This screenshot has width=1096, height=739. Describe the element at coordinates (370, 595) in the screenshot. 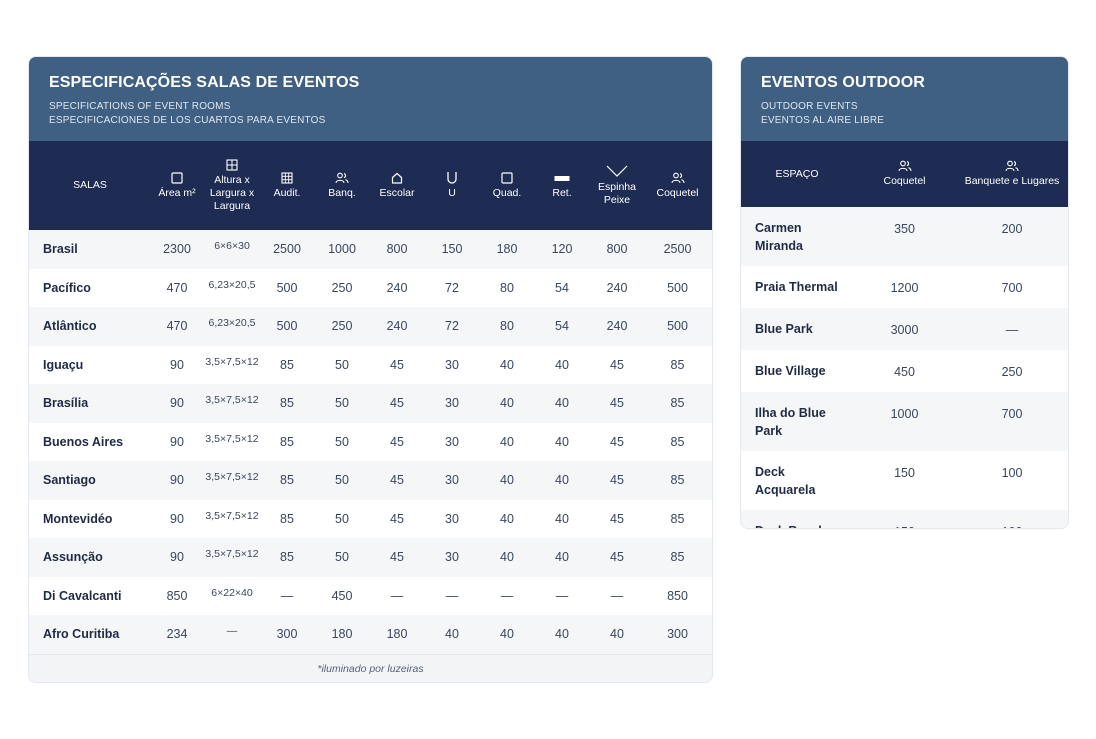

I see `table-row: Di Cavalcanti 850 6×22×40 — 450 — — — — — 850` at that location.